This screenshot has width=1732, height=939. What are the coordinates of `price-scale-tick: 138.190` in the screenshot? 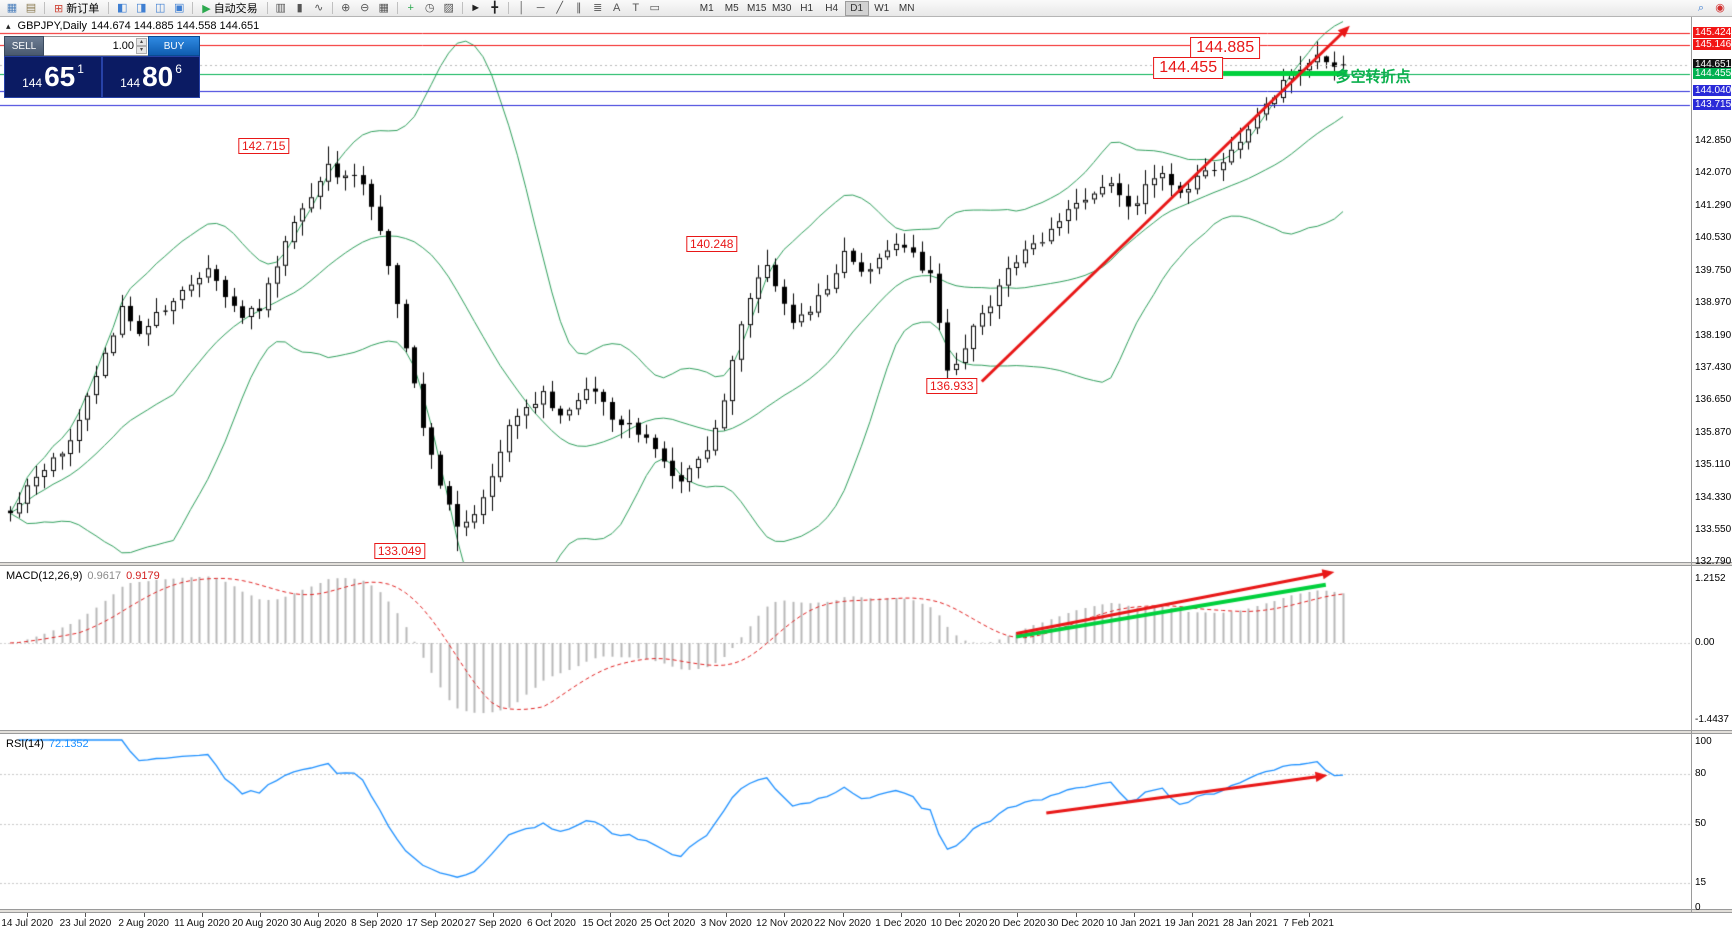 It's located at (1713, 335).